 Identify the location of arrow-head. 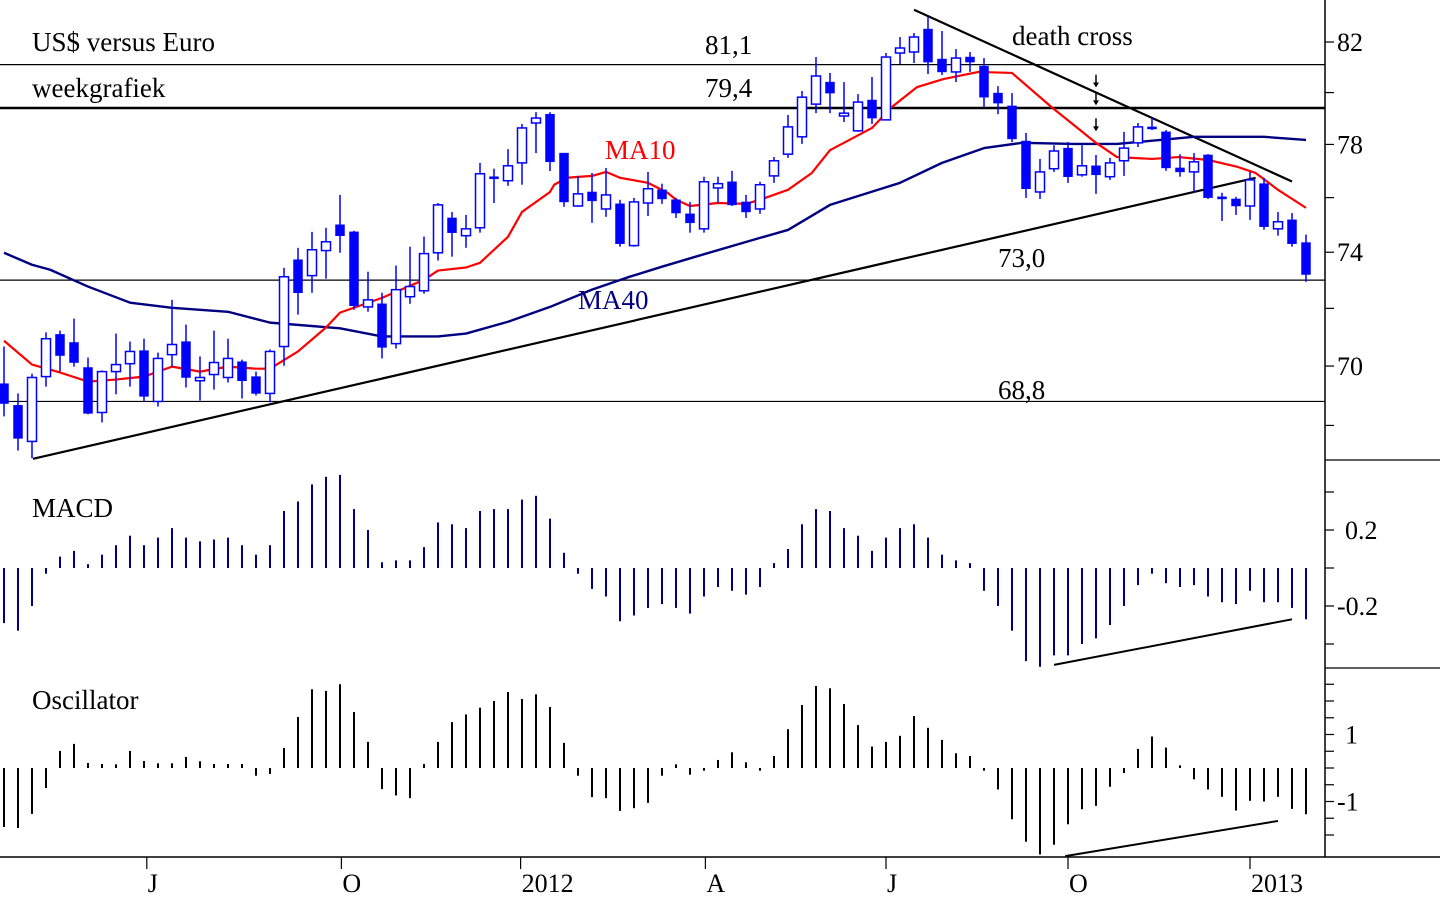
(1096, 129).